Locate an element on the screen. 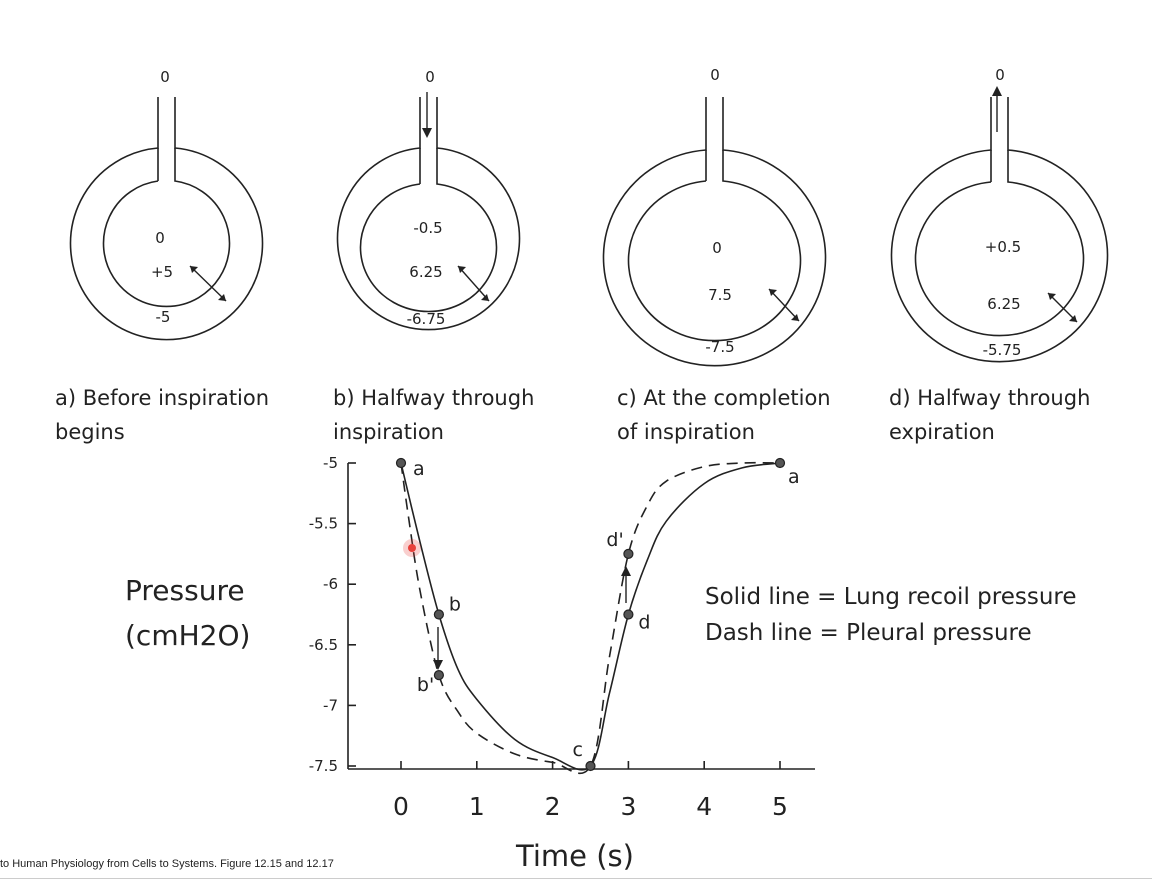  lung-b-alveolar-pressure: -0.5 is located at coordinates (427, 228).